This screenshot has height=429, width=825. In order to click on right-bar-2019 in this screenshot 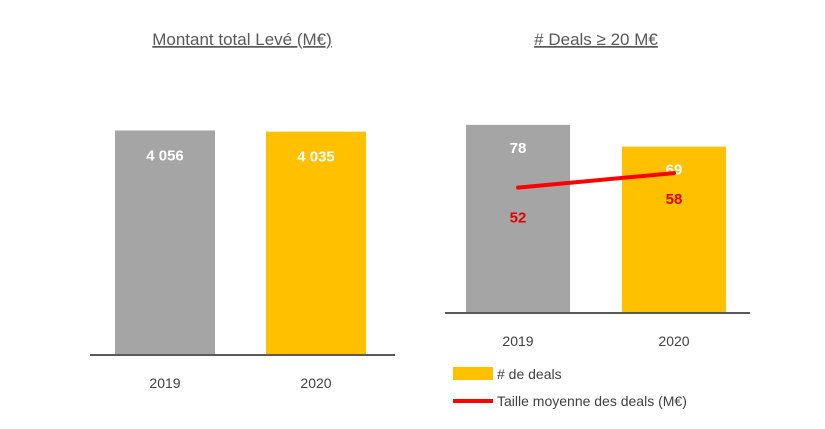, I will do `click(518, 218)`.